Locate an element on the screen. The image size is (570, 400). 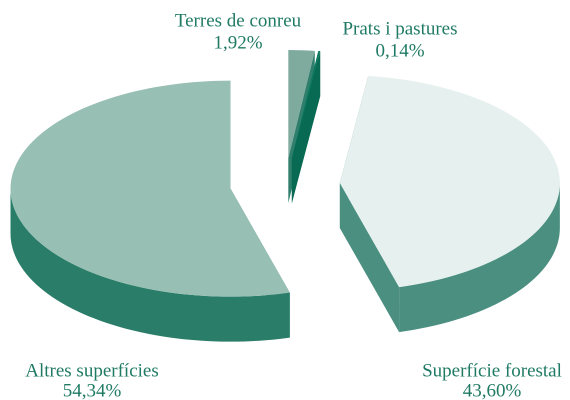
slice-value-label: 54,34% is located at coordinates (92, 390).